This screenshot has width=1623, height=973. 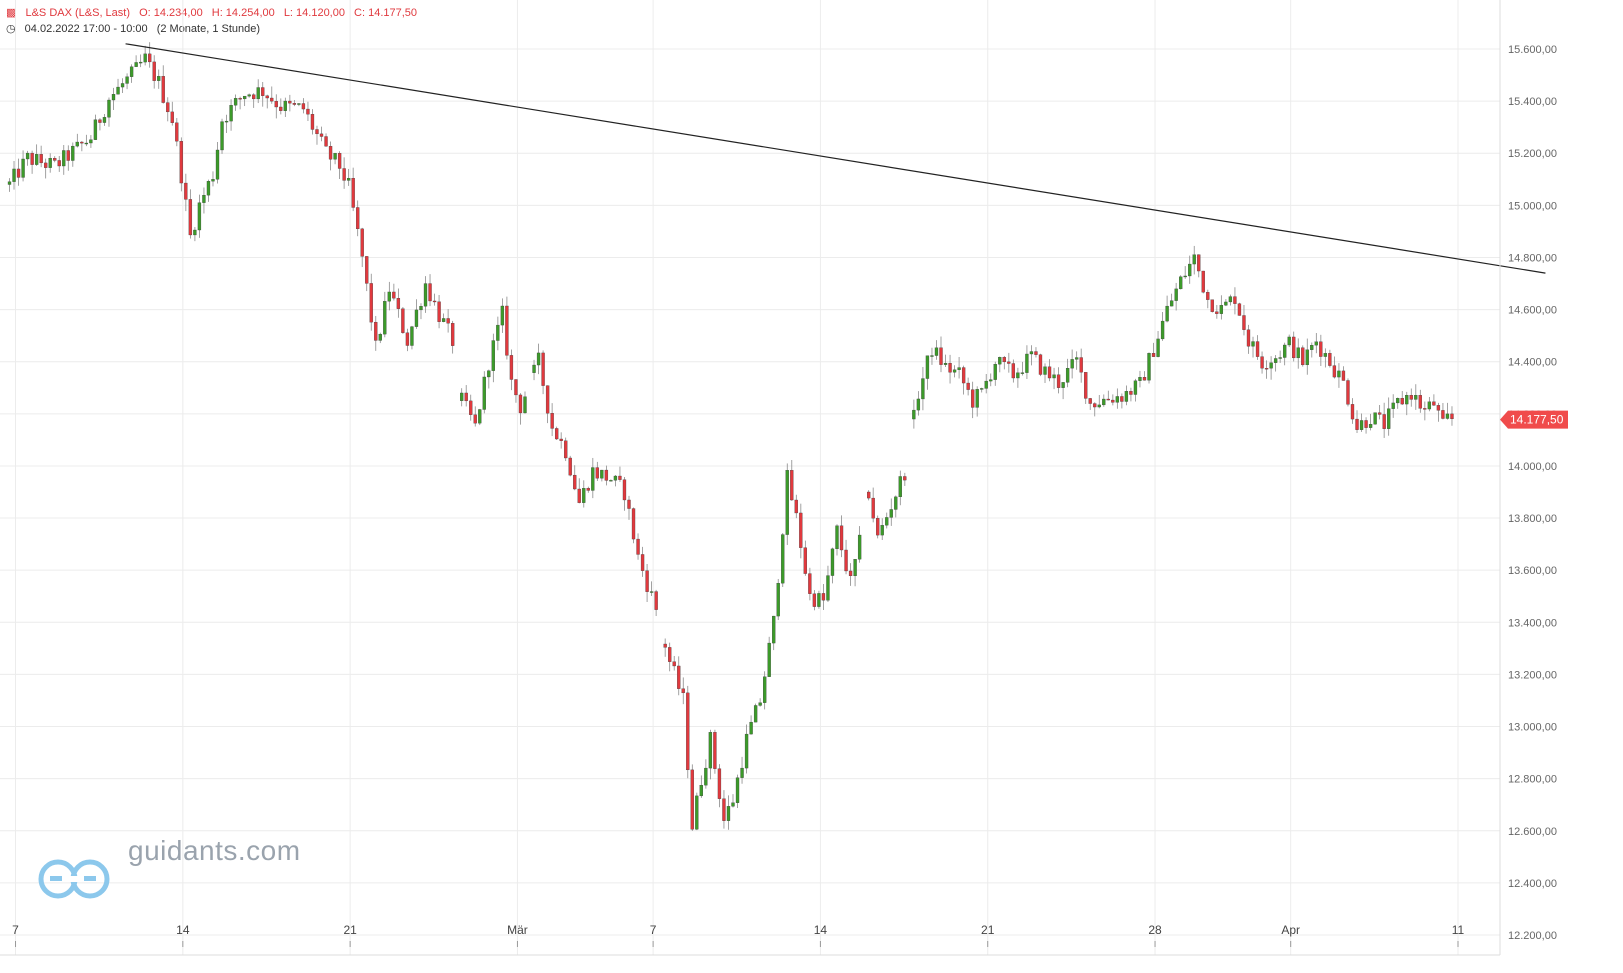 What do you see at coordinates (386, 13) in the screenshot?
I see `close-value: C: 14.177,50` at bounding box center [386, 13].